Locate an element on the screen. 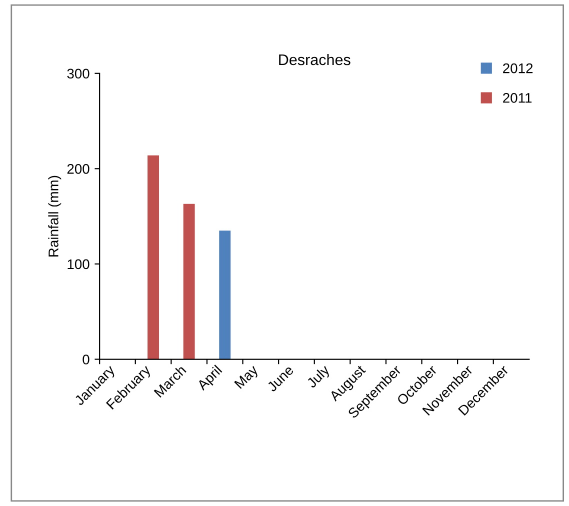 The width and height of the screenshot is (569, 506). y-tick-label: 0 is located at coordinates (86, 359).